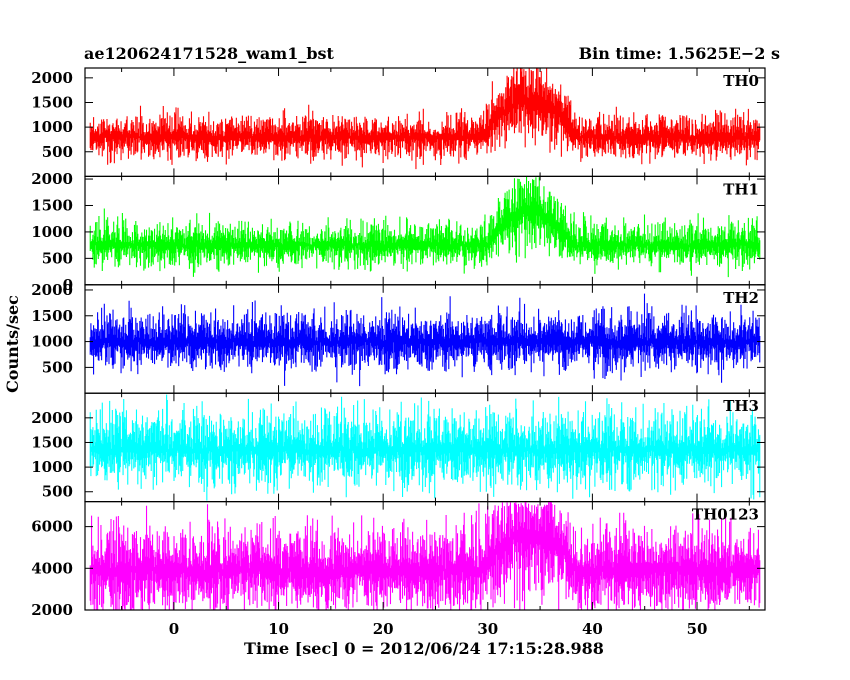 The height and width of the screenshot is (680, 850). Describe the element at coordinates (725, 515) in the screenshot. I see `panel-label: TH0123` at that location.